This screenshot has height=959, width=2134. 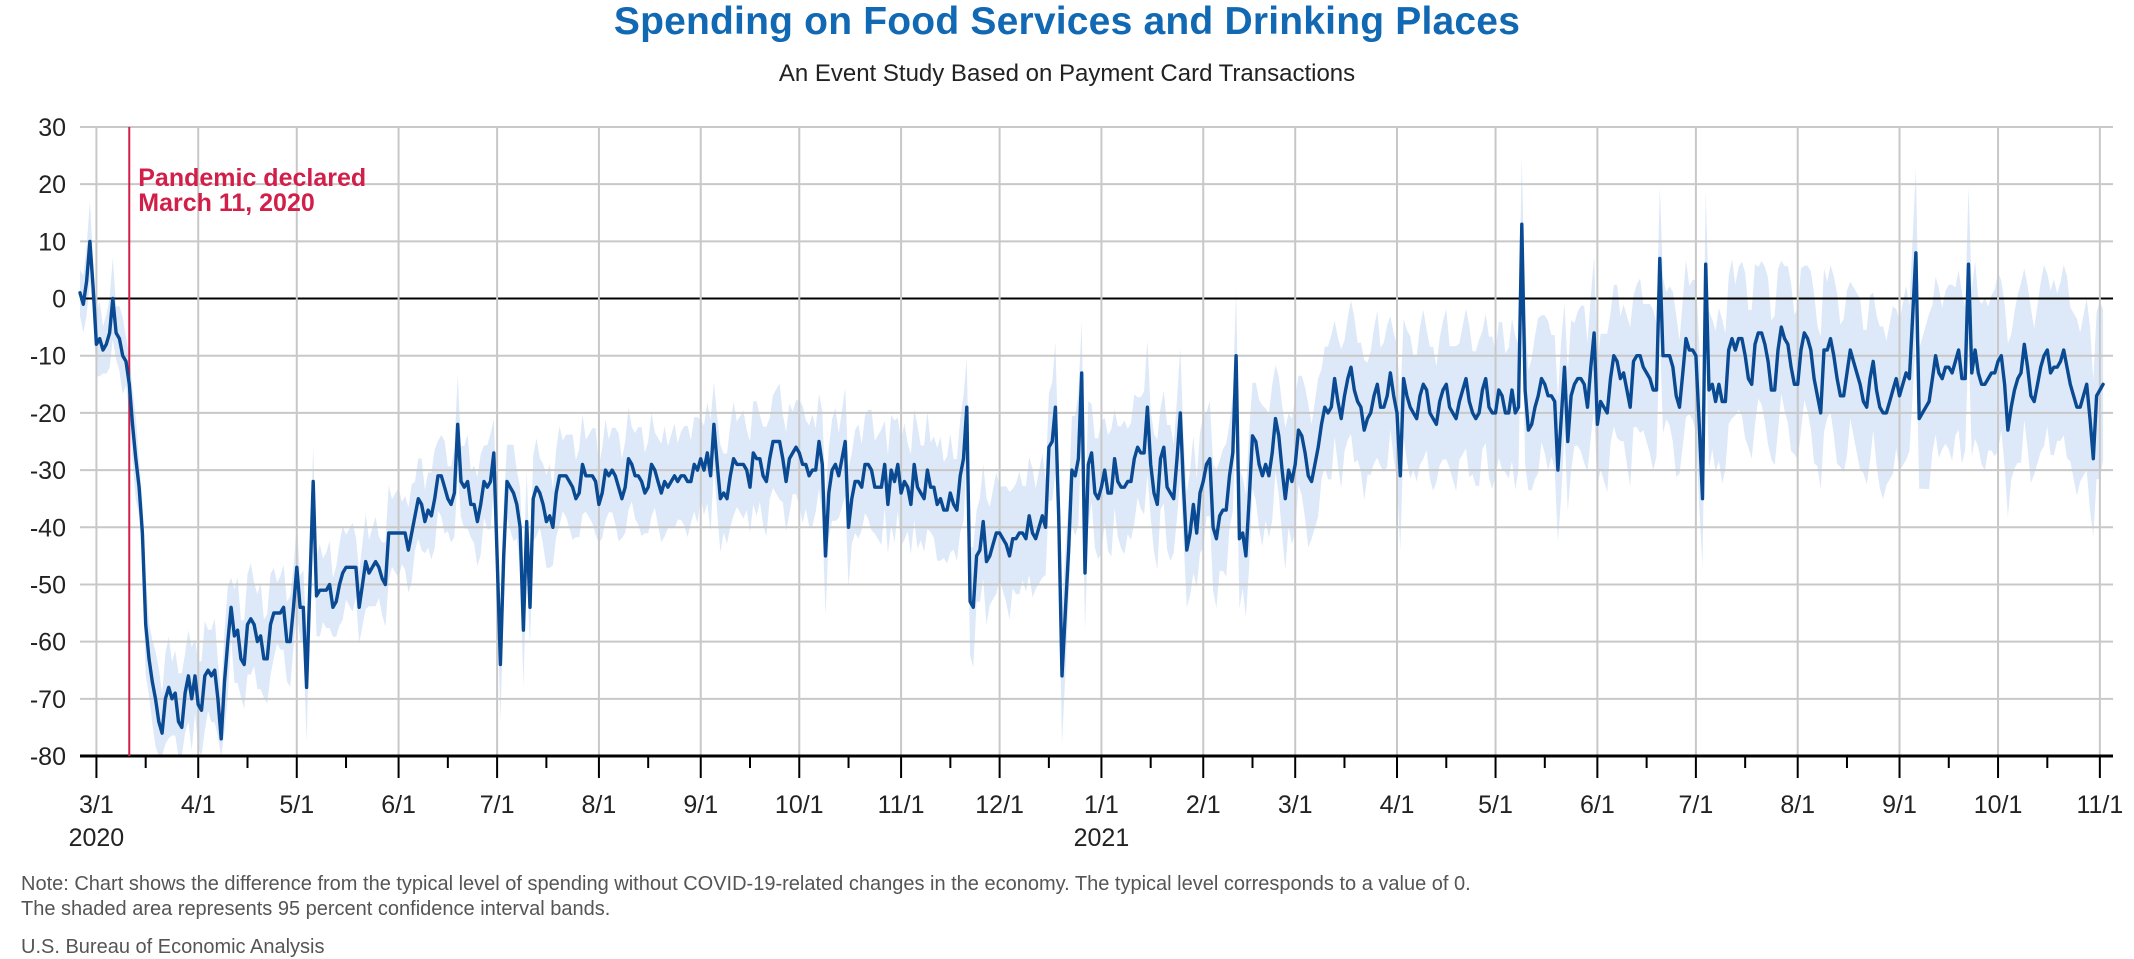 I want to click on x-tick-label: 1/1, so click(x=1101, y=805).